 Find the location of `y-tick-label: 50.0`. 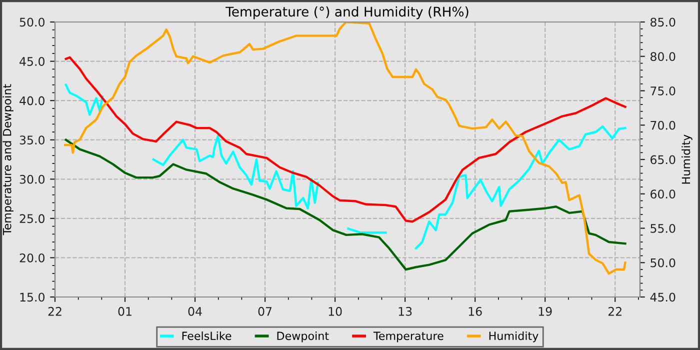

y-tick-label: 50.0 is located at coordinates (32, 22).